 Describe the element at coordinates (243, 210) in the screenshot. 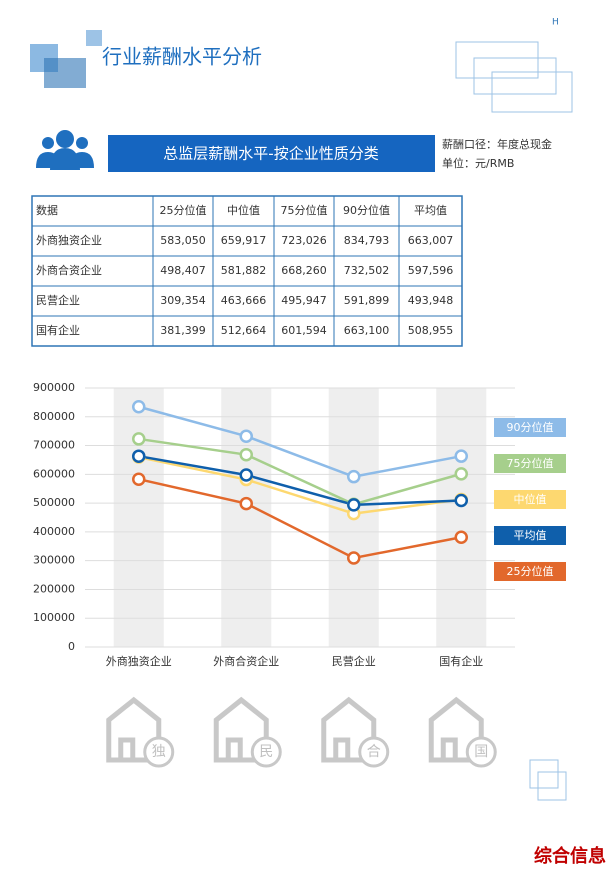

I see `table-header: 中位值` at that location.